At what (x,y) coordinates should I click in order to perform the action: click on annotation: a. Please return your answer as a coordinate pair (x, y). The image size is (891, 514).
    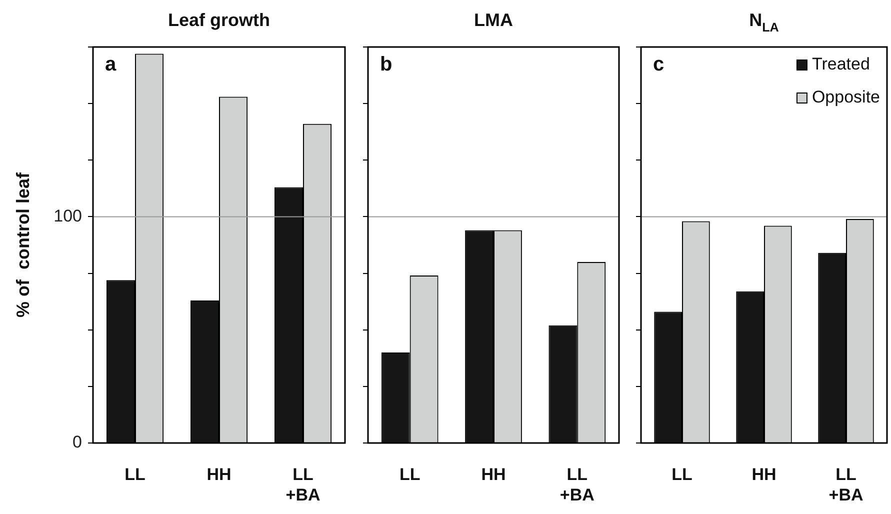
    Looking at the image, I should click on (111, 65).